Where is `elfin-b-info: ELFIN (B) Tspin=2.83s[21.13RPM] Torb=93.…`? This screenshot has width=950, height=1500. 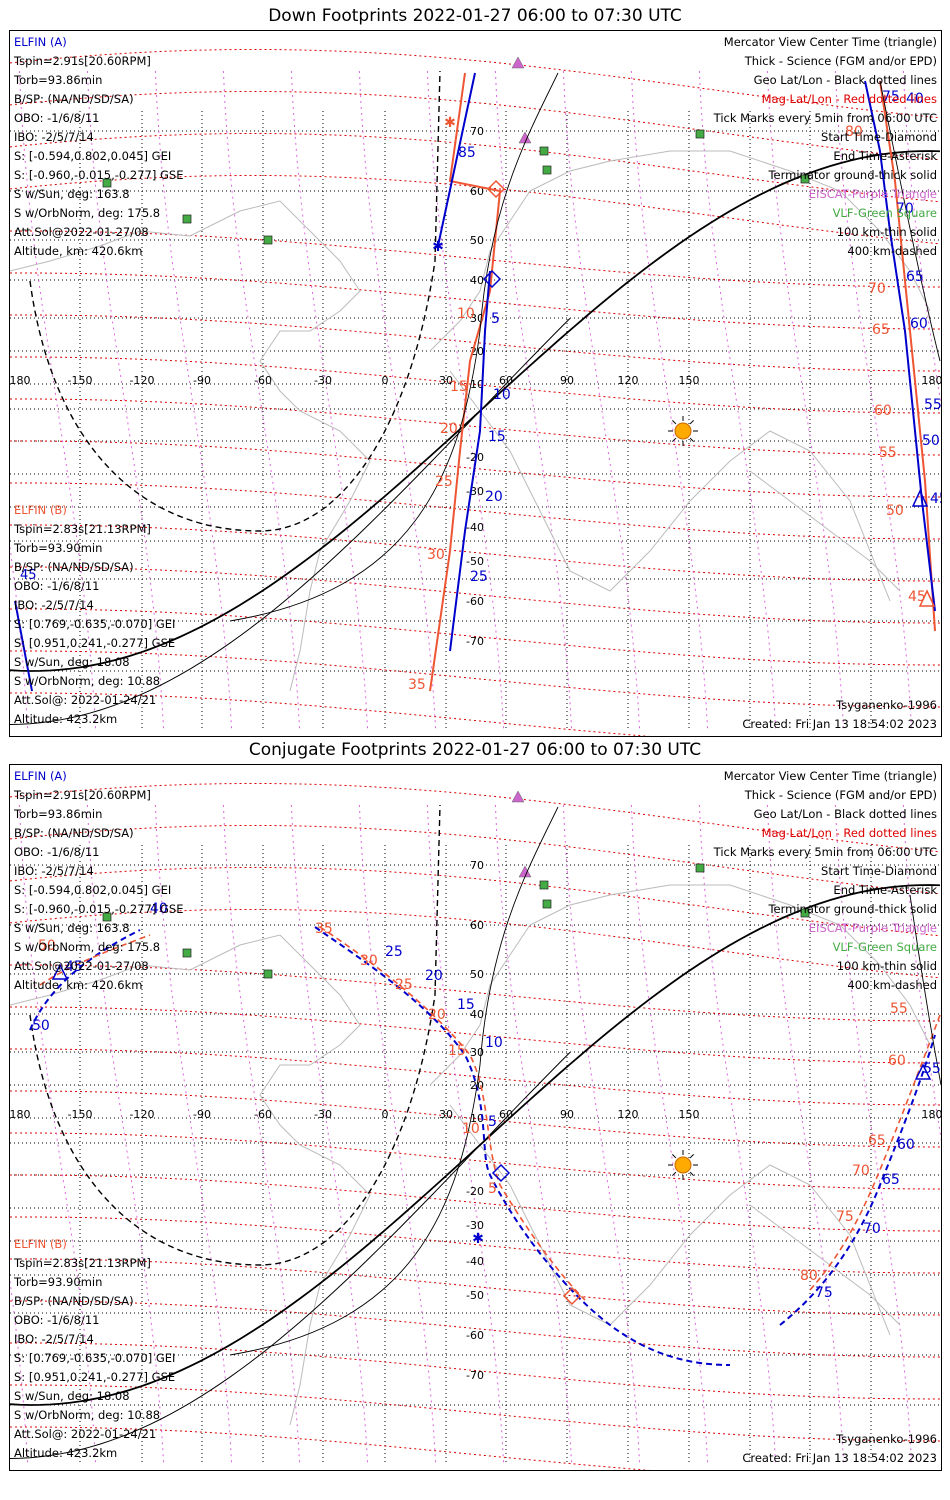 elfin-b-info: ELFIN (B) Tspin=2.83s[21.13RPM] Torb=93.… is located at coordinates (94, 615).